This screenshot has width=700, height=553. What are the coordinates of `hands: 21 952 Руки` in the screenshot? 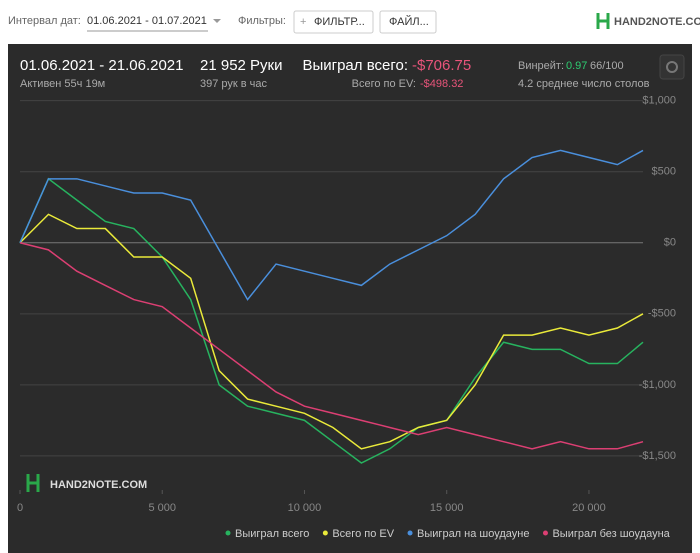 It's located at (241, 65).